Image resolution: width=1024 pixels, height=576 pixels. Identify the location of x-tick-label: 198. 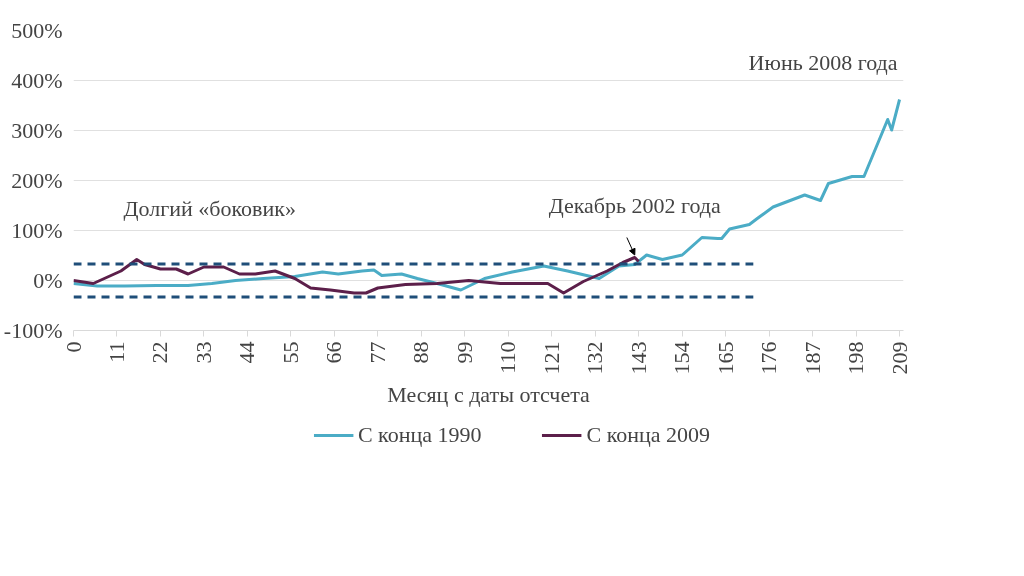
(856, 358).